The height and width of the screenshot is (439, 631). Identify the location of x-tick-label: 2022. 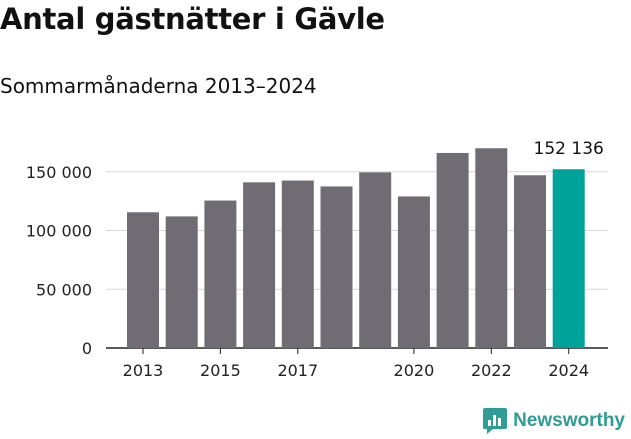
(491, 370).